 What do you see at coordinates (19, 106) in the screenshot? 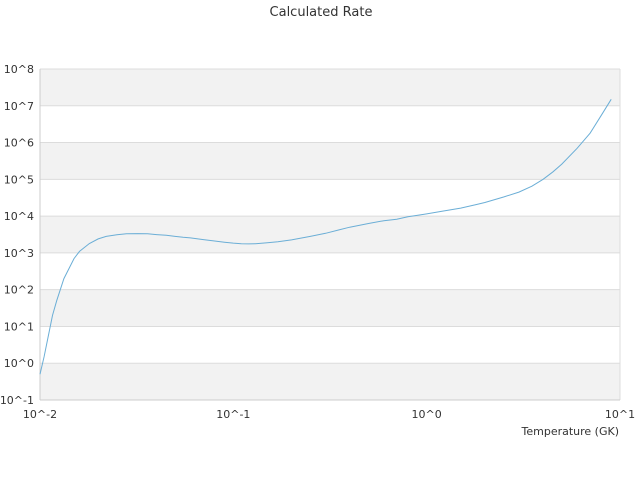
I see `y-tick-label: 10^7` at bounding box center [19, 106].